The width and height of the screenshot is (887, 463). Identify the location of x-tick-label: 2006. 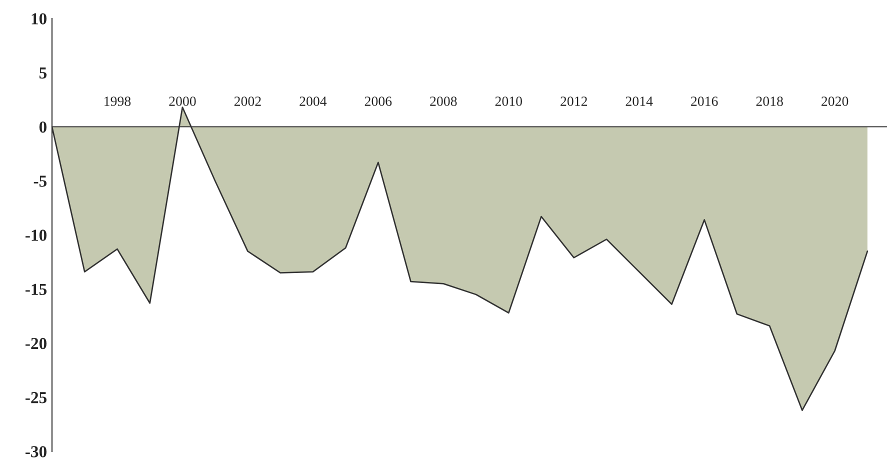
(378, 101).